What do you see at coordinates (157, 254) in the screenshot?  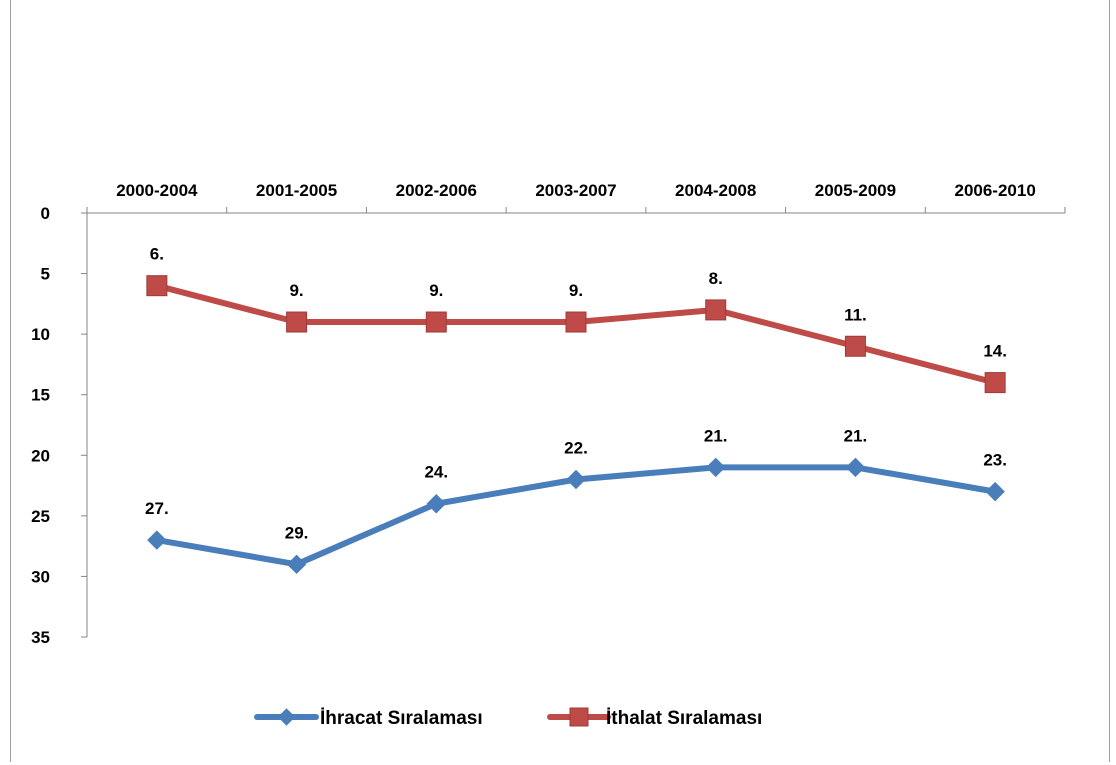 I see `data-label: 6.` at bounding box center [157, 254].